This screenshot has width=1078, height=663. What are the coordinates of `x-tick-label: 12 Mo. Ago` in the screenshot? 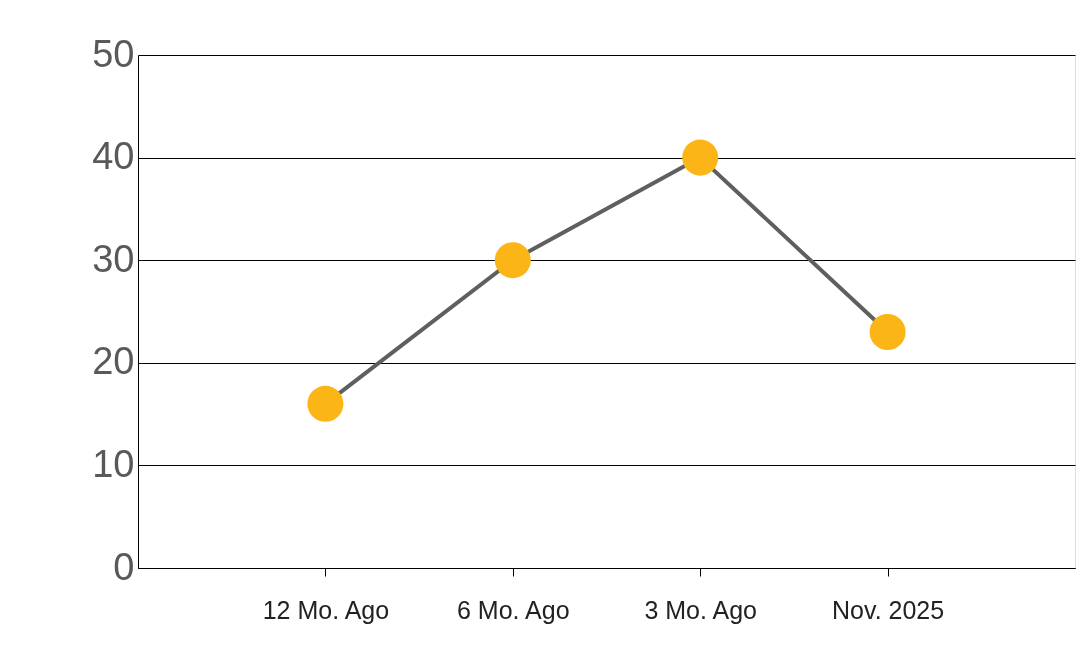 It's located at (326, 609).